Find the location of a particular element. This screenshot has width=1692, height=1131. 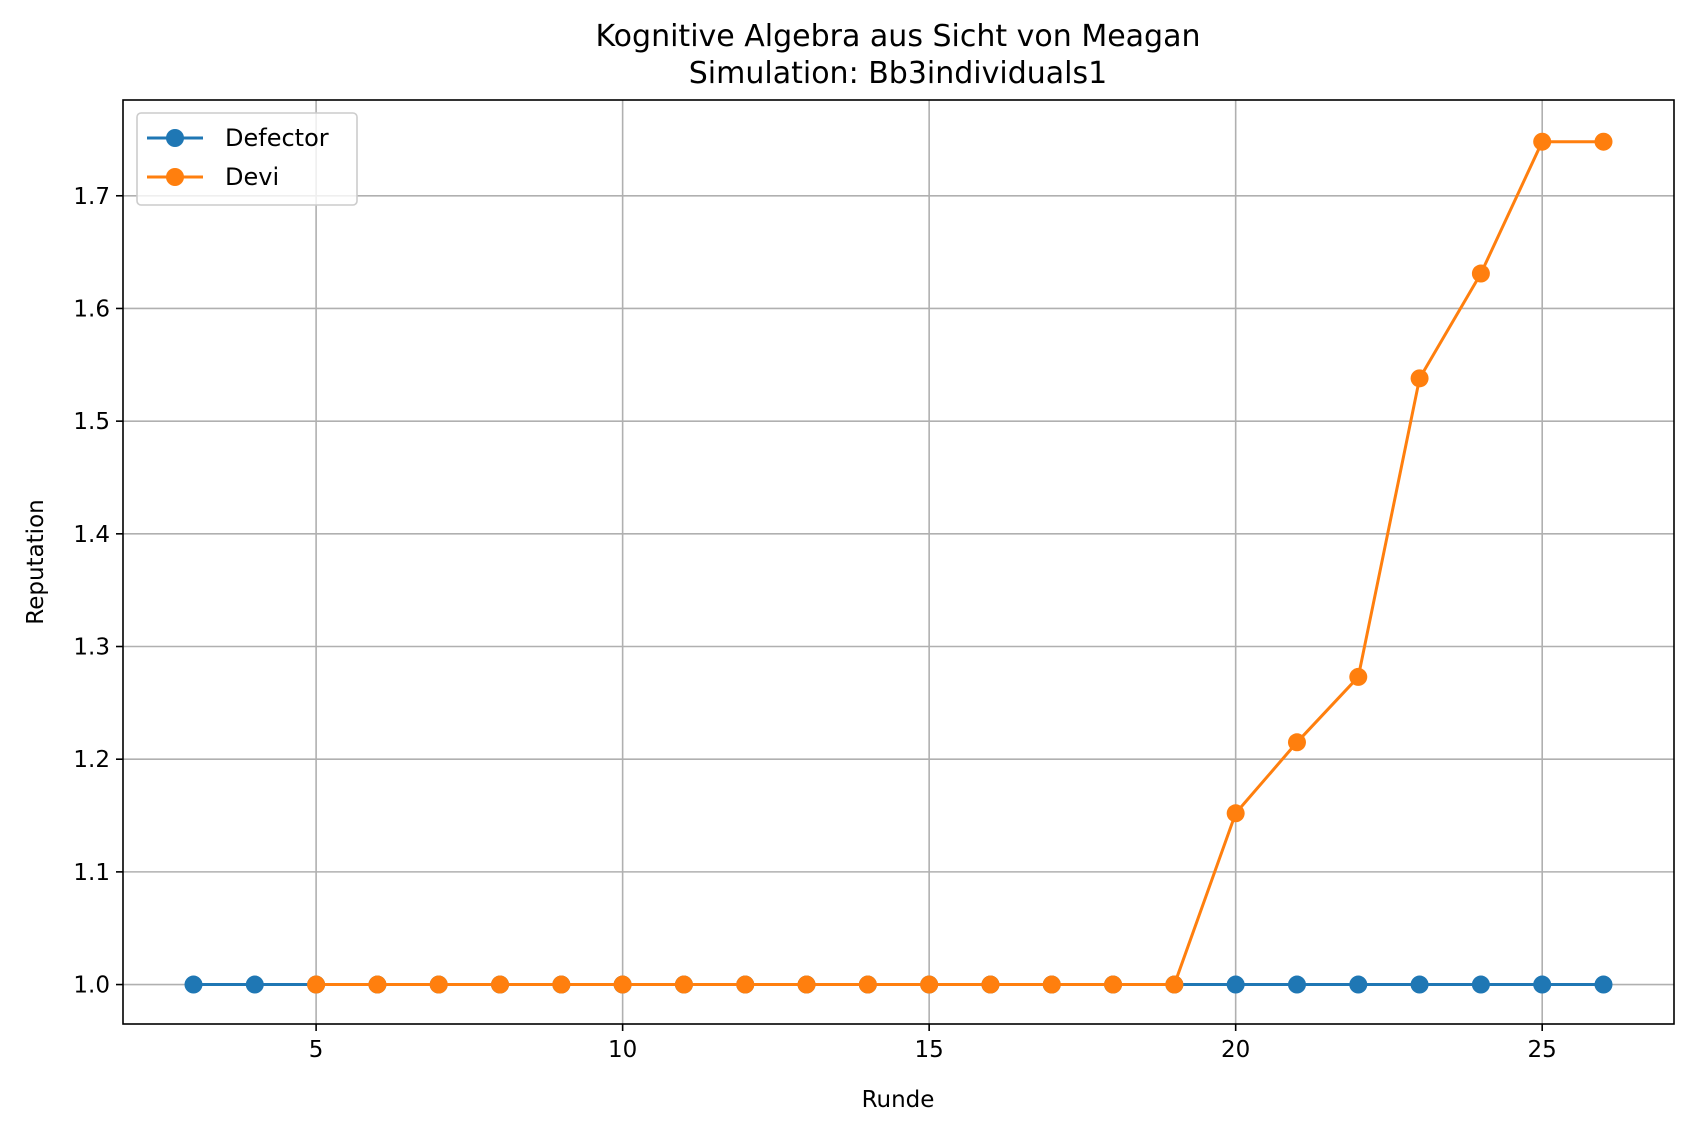

x-tick-label: 20 is located at coordinates (1235, 1050).